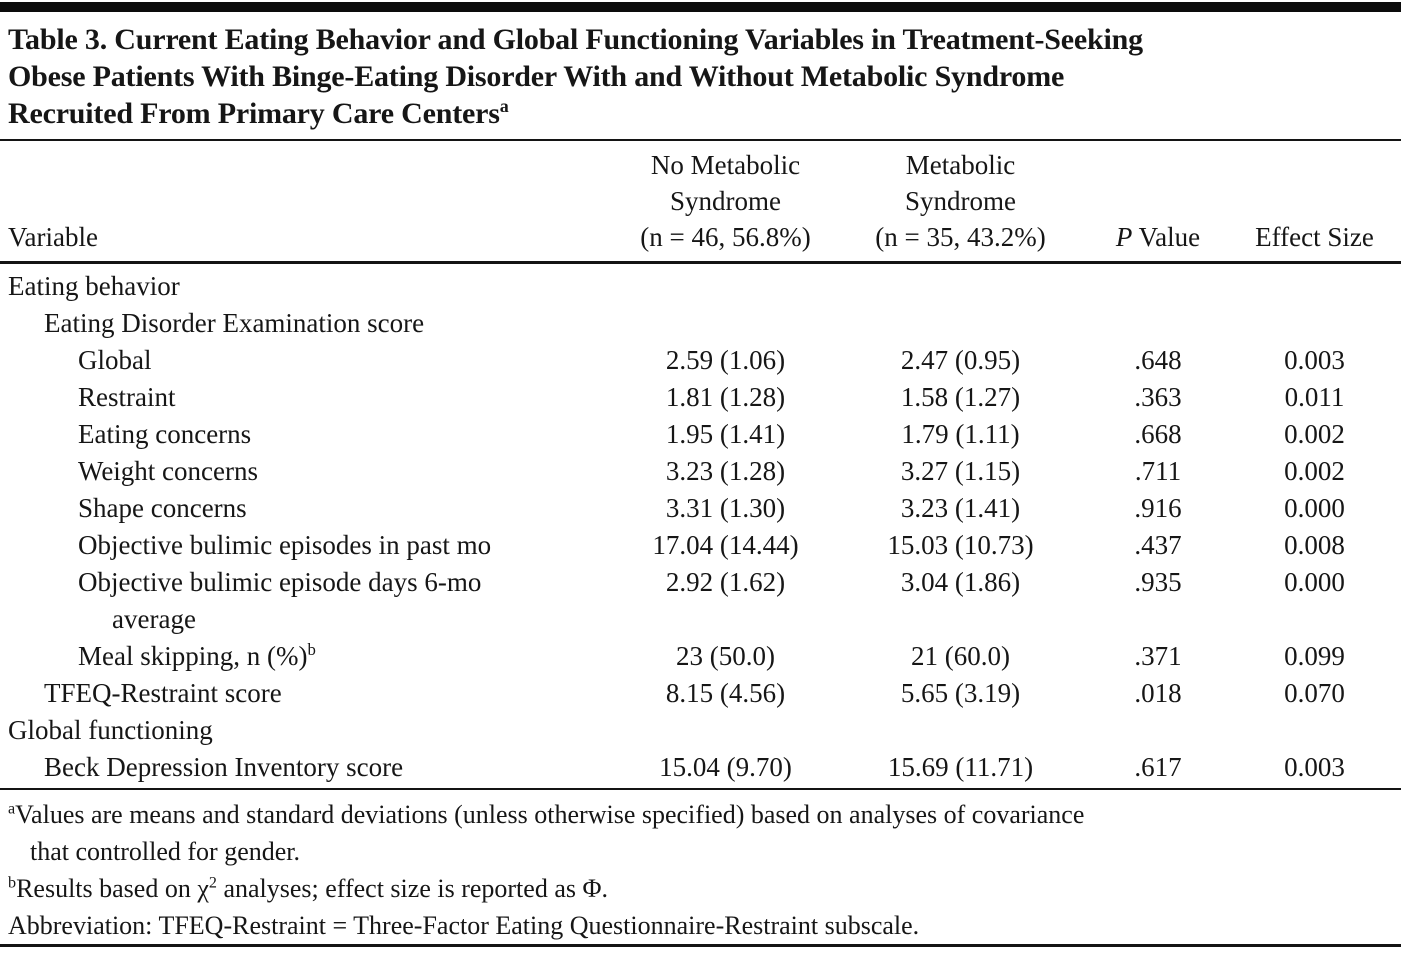  Describe the element at coordinates (212, 883) in the screenshot. I see `footnote-superscript: 2` at that location.